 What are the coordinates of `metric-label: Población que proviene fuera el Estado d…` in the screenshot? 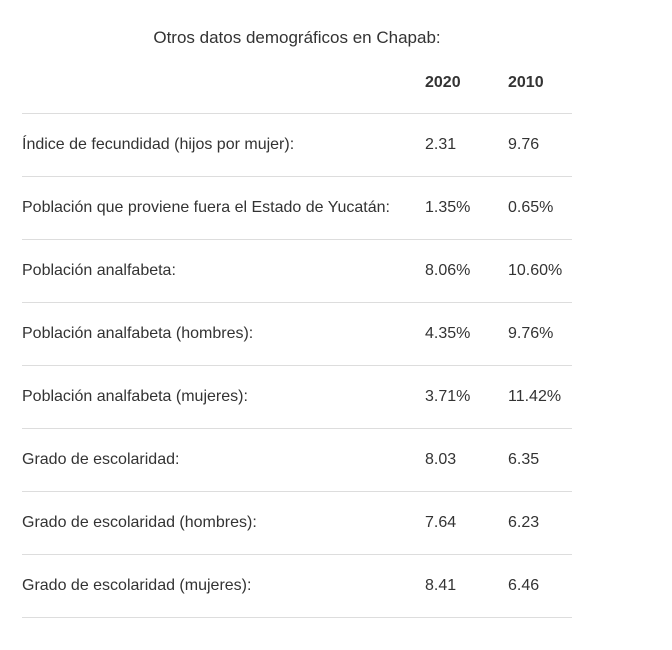 It's located at (223, 208).